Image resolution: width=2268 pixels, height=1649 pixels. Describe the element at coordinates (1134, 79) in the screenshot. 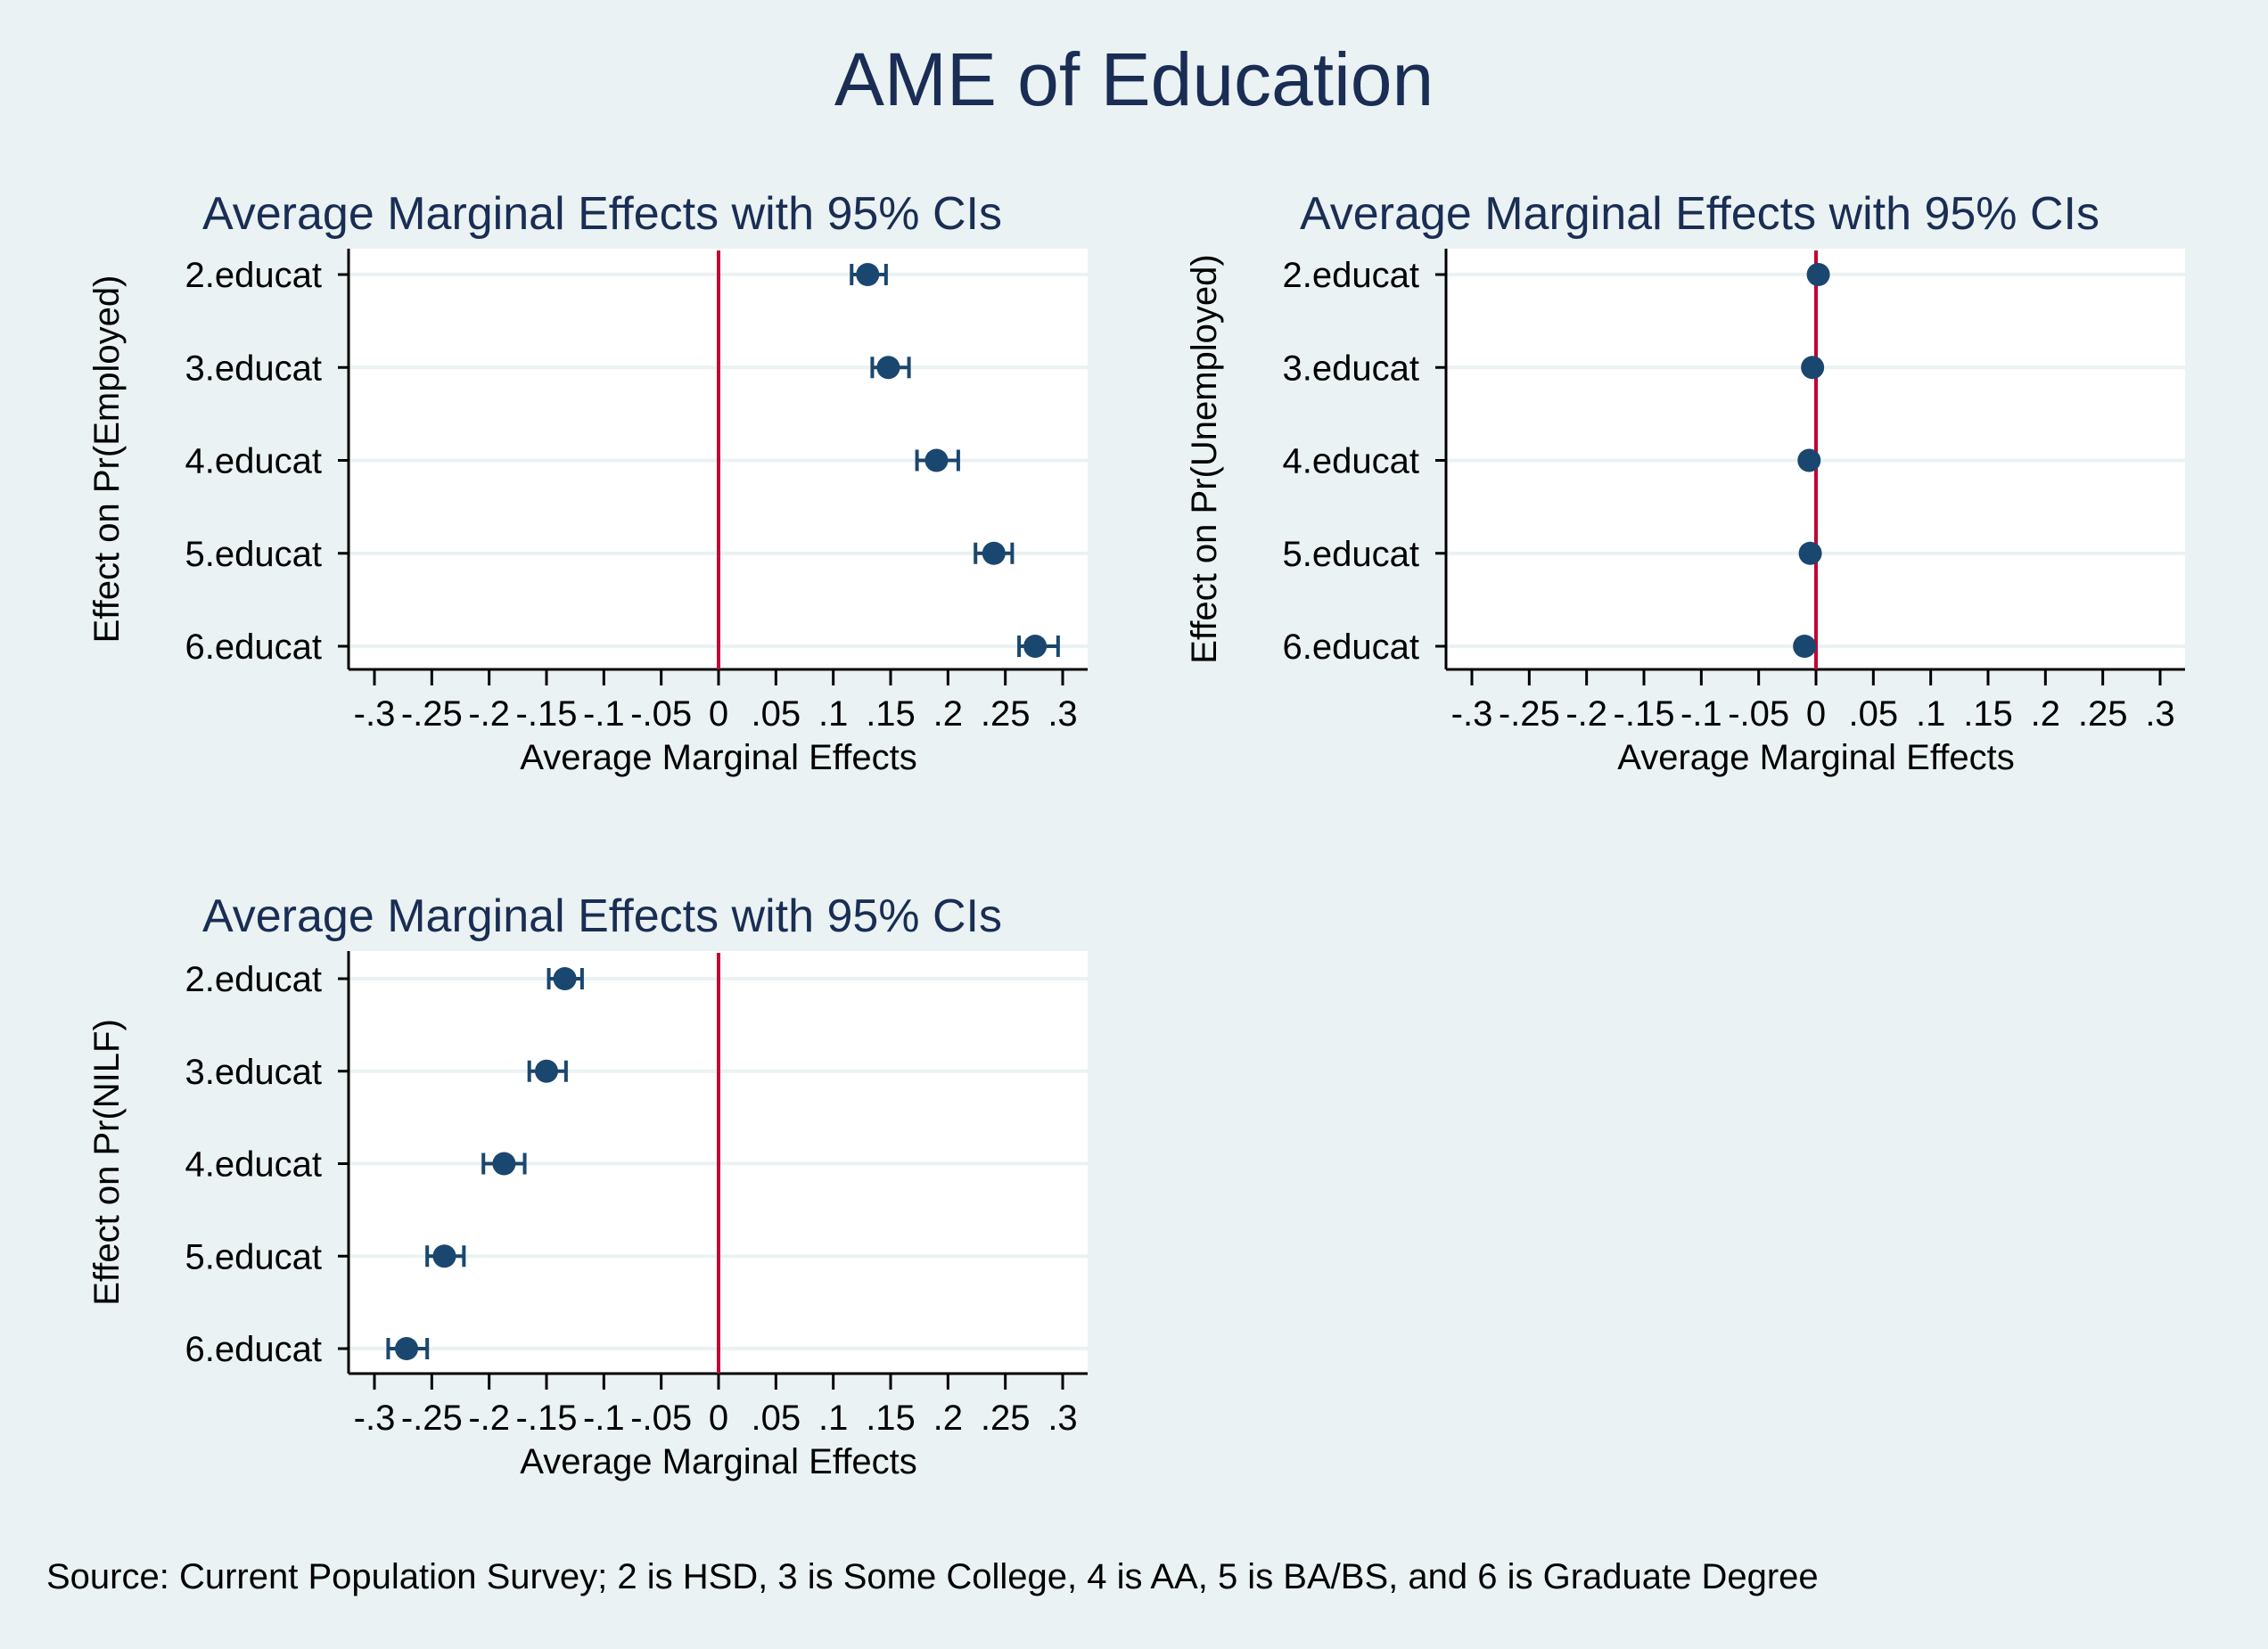

I see `main-title: AME of Education` at that location.